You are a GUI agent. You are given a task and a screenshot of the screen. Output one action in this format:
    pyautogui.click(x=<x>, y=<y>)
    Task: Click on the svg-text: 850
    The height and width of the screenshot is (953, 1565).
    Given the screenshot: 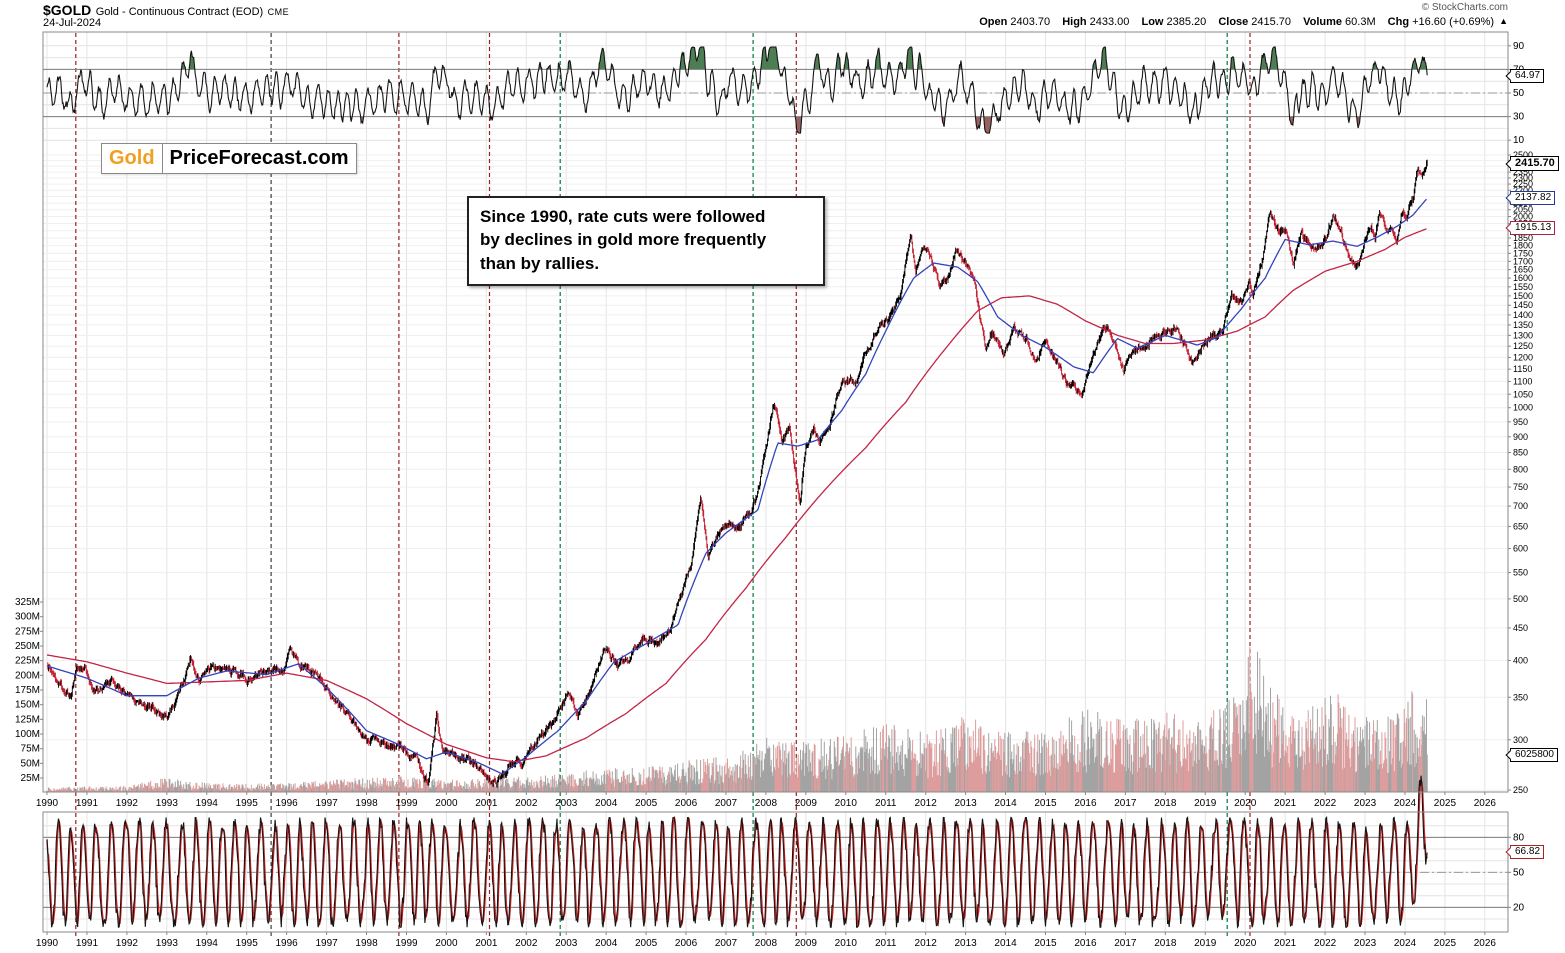 What is the action you would take?
    pyautogui.click(x=1520, y=453)
    